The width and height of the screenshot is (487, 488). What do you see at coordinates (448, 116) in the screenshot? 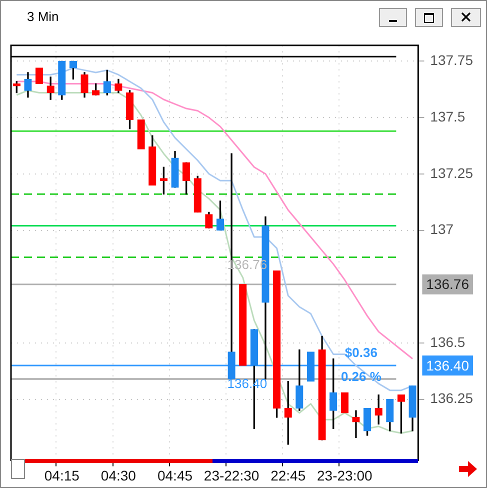
I see `y-tick-label: 137.5` at bounding box center [448, 116].